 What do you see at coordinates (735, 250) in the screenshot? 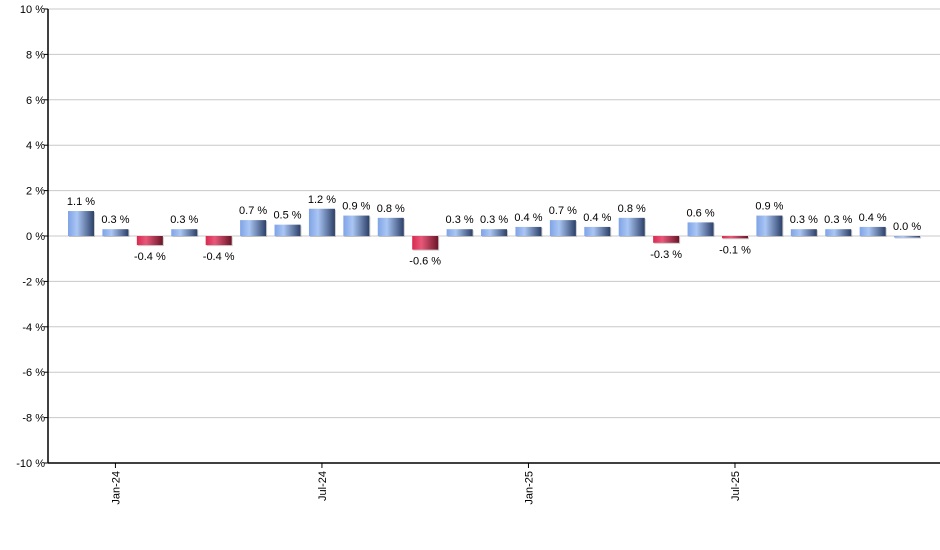
I see `data-label: -0.1 %` at bounding box center [735, 250].